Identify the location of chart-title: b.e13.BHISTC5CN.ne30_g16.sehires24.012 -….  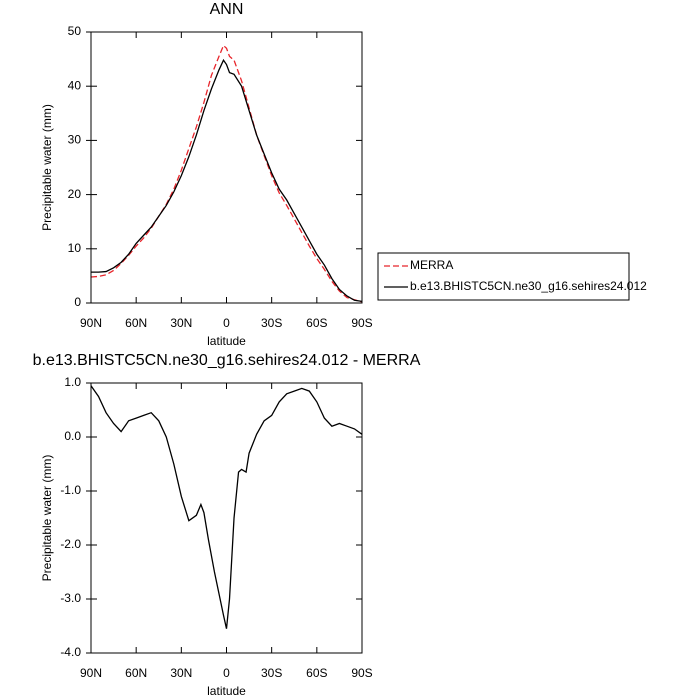
(227, 360).